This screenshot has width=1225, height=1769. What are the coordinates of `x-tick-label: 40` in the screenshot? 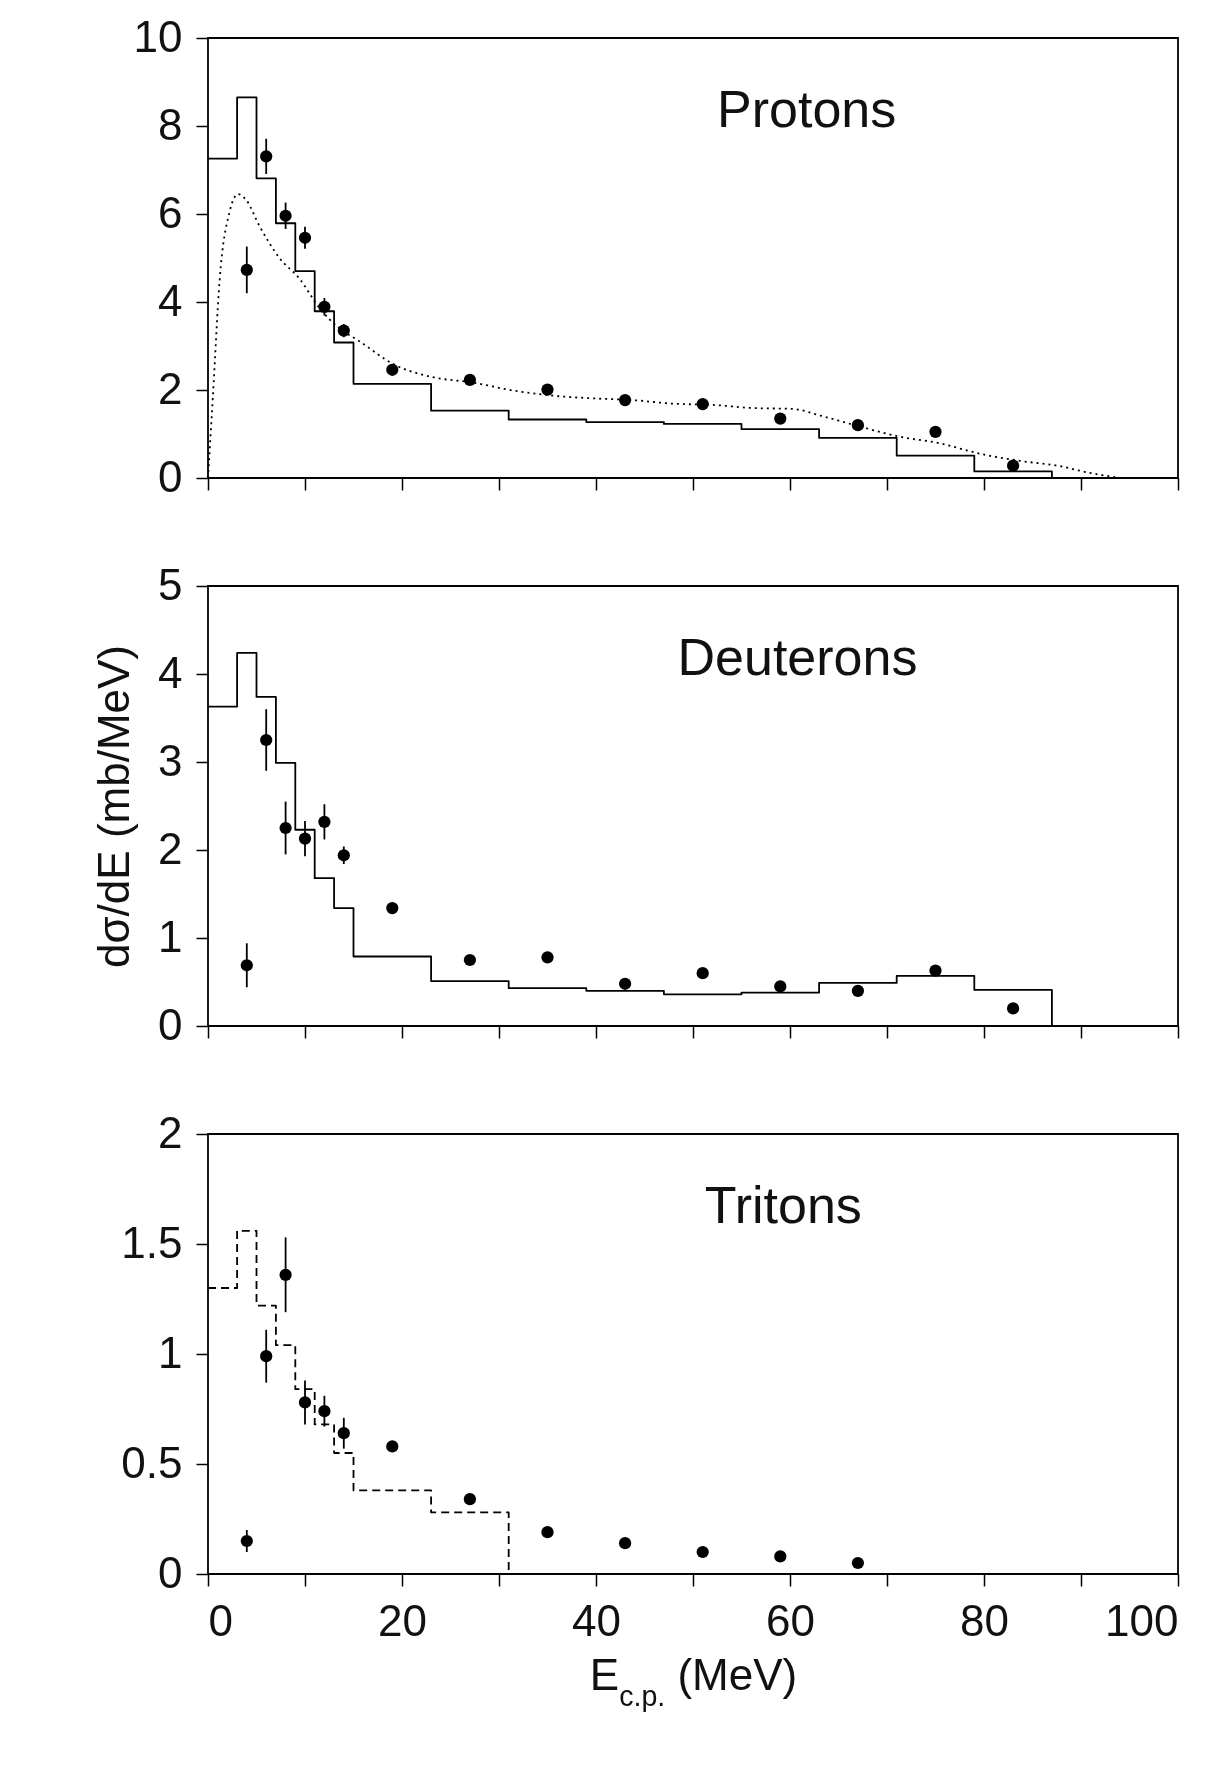 It's located at (596, 1620).